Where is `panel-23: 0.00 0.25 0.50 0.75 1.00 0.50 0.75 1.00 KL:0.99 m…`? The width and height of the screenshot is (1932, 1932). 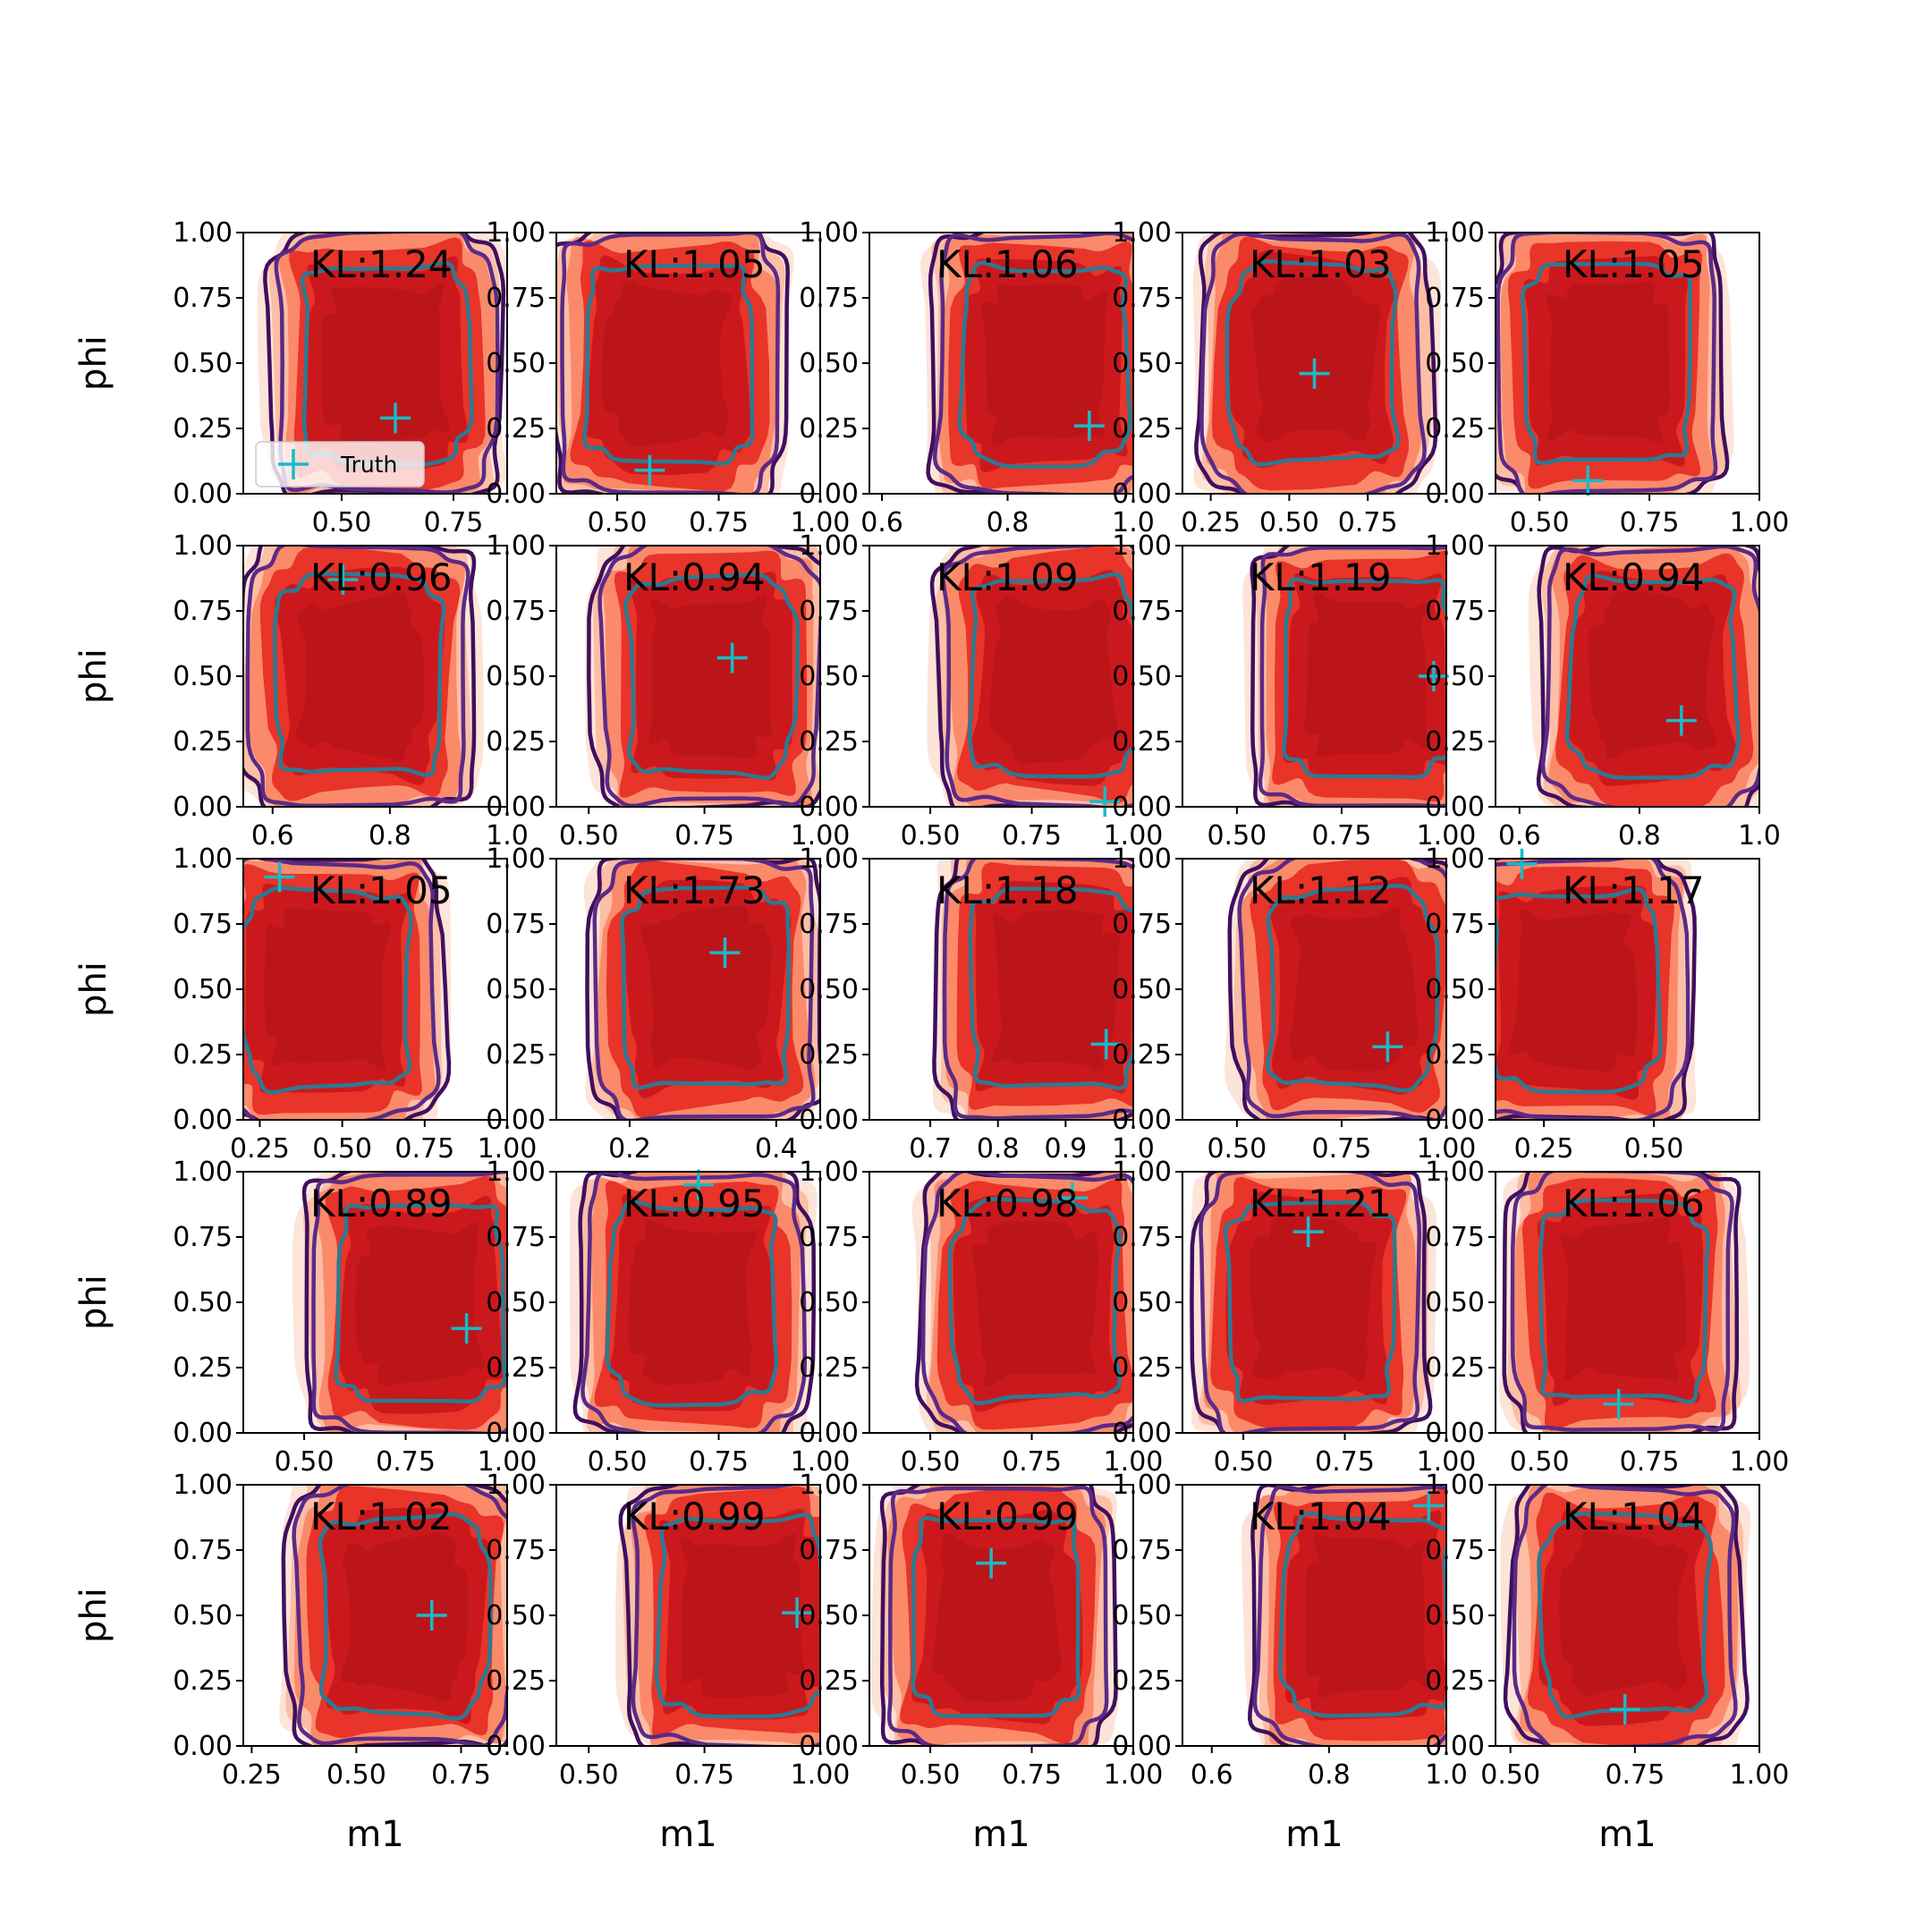
panel-23: 0.00 0.25 0.50 0.75 1.00 0.50 0.75 1.00 KL:0.99 m… is located at coordinates (981, 1662).